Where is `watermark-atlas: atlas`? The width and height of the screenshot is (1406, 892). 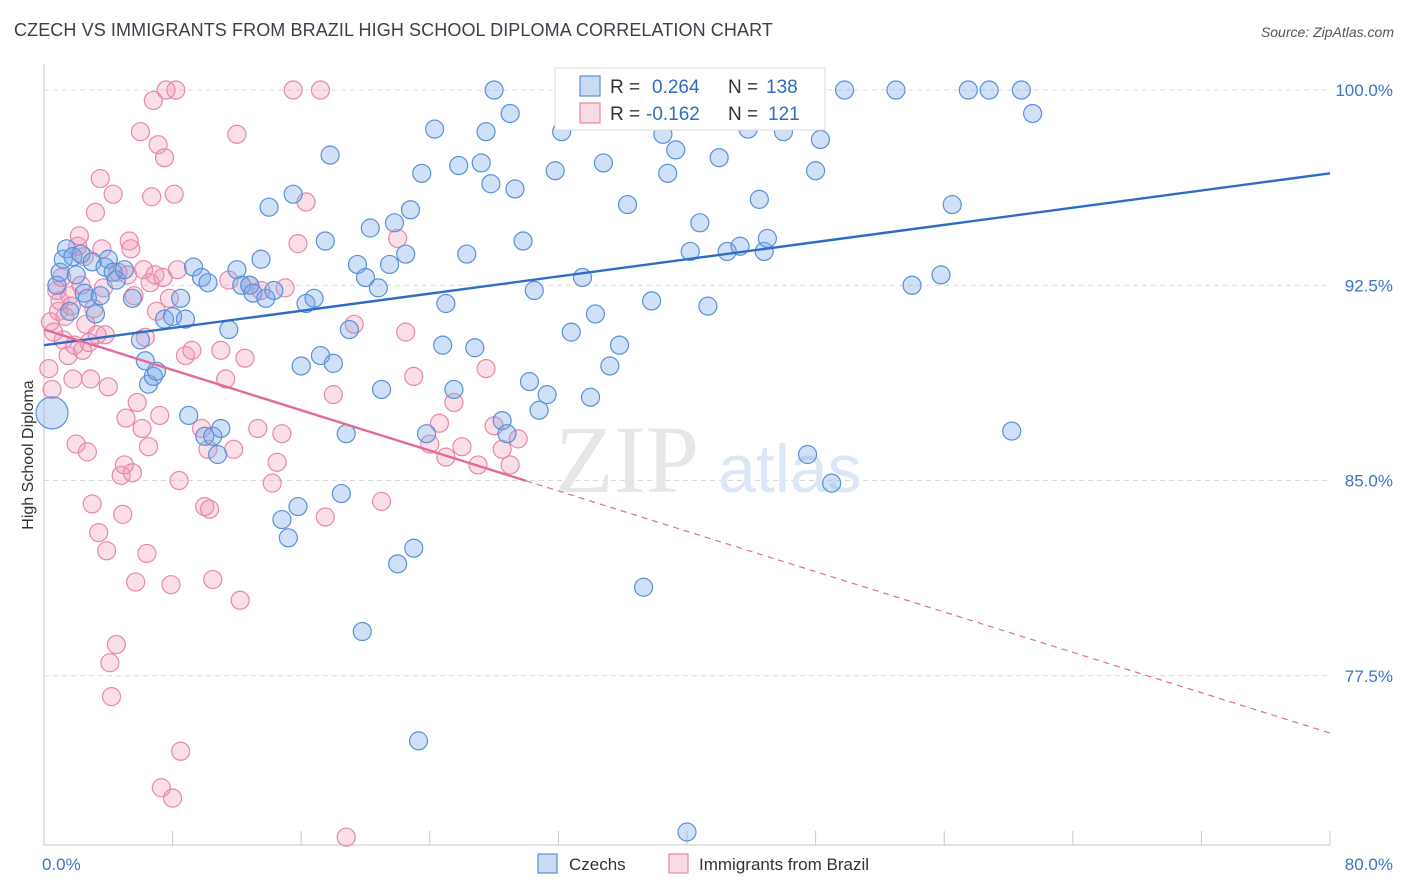
watermark-atlas: atlas is located at coordinates (790, 469).